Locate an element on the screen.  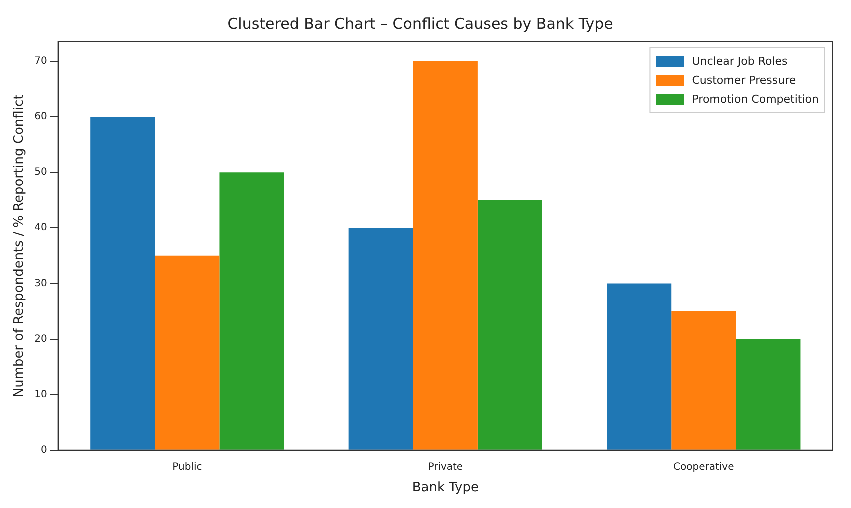
legend-label: Customer Pressure is located at coordinates (744, 80).